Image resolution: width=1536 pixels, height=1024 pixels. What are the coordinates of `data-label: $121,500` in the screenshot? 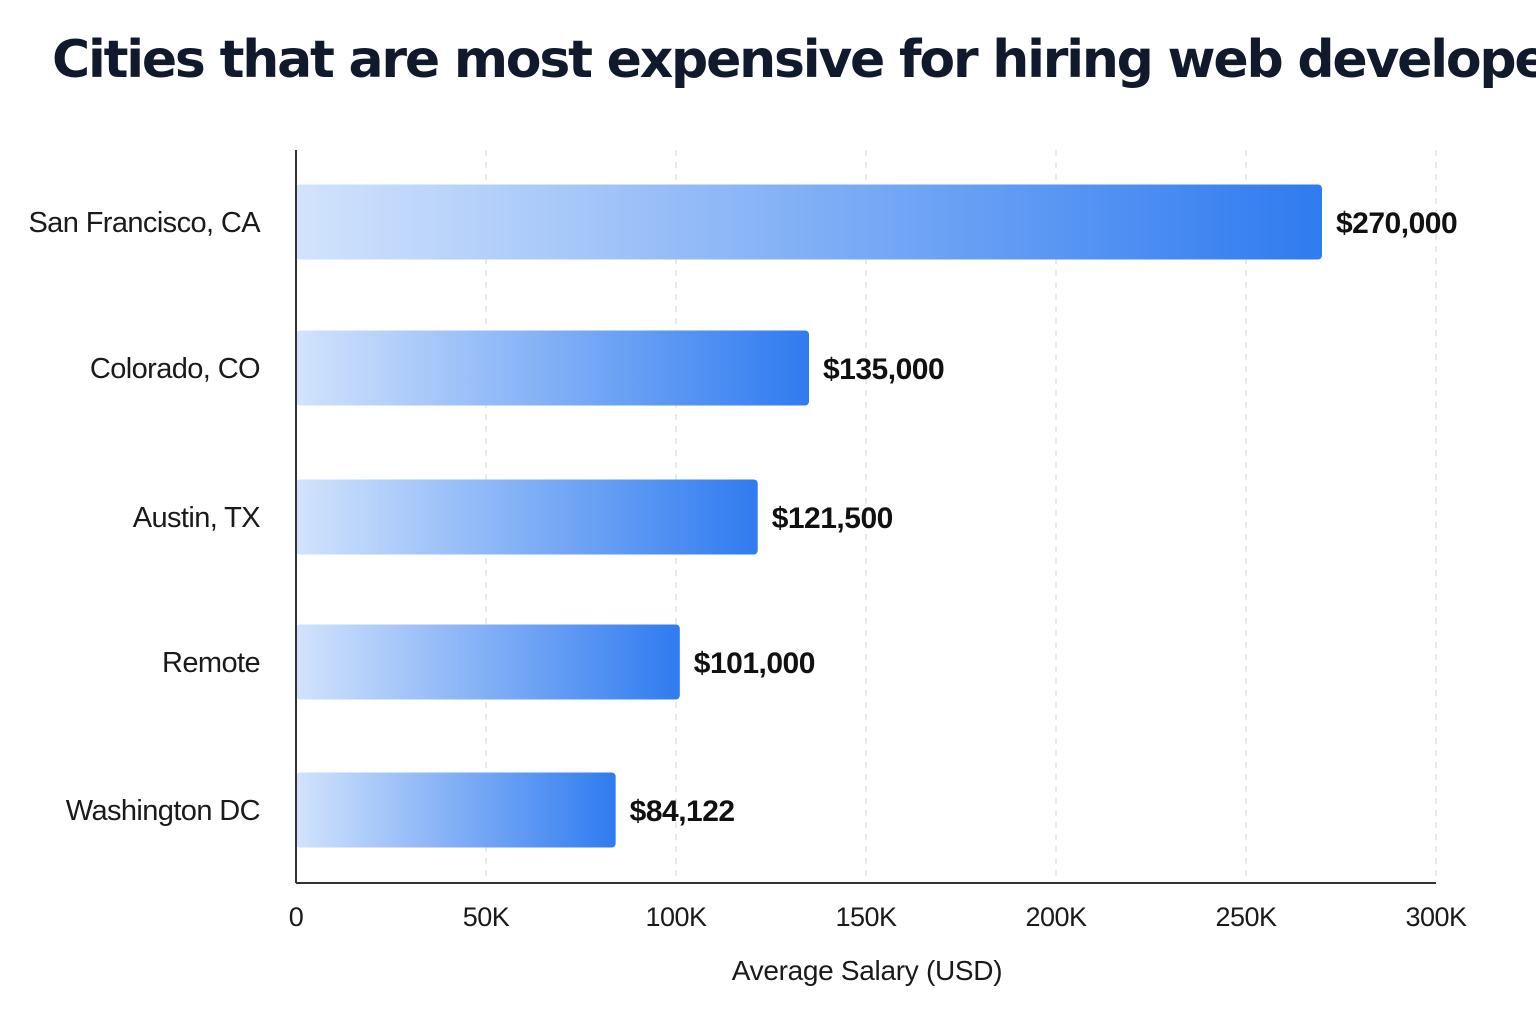 It's located at (832, 518).